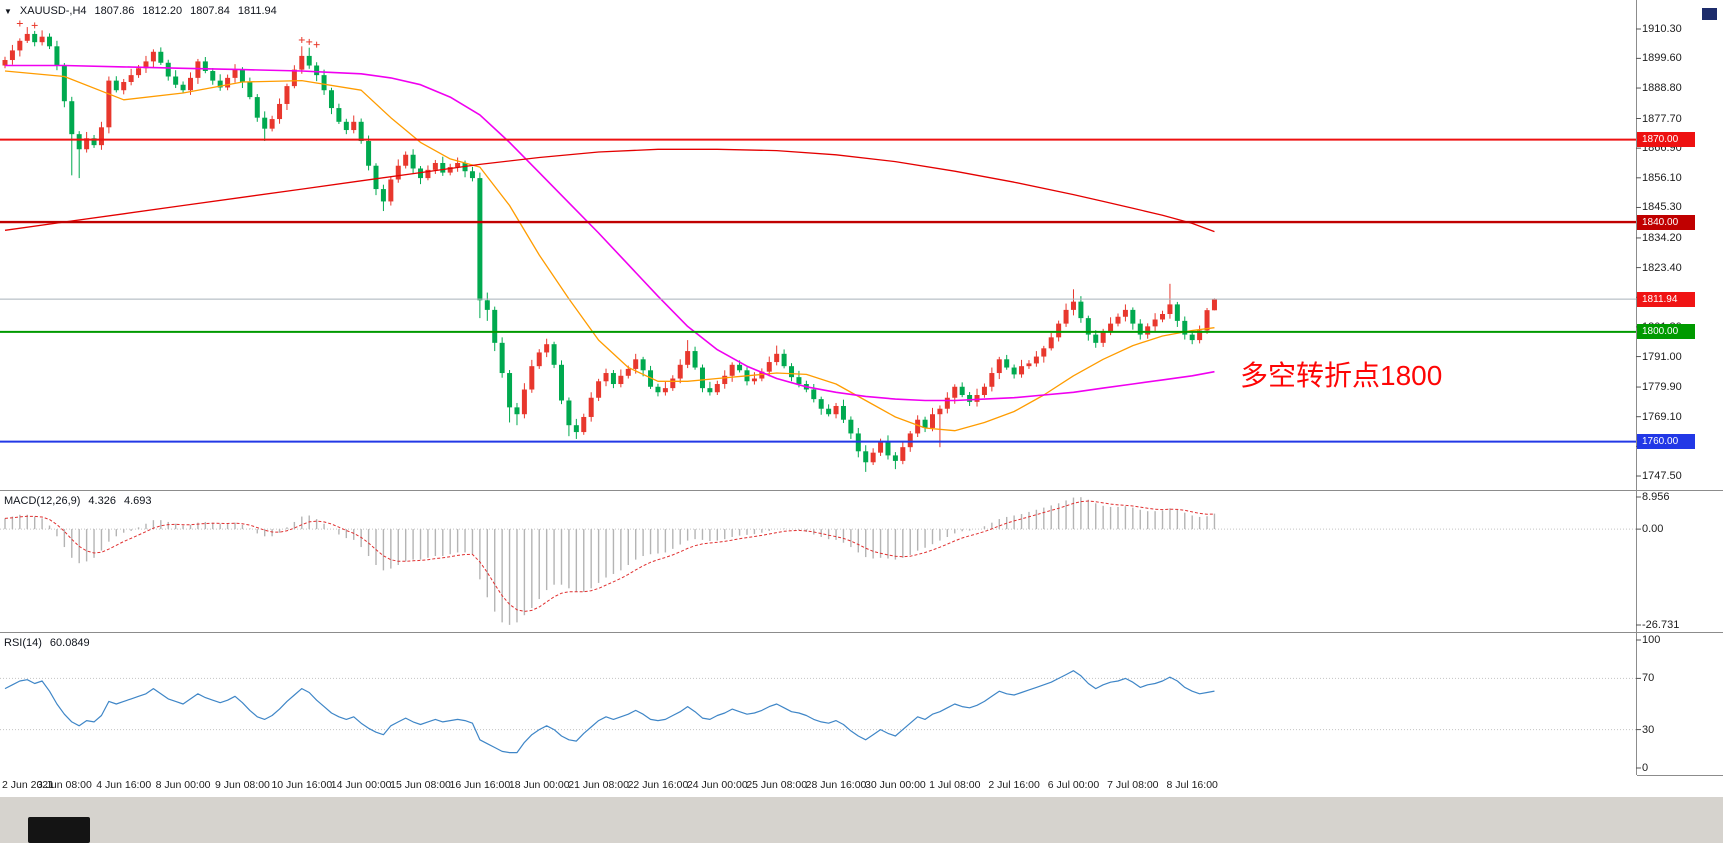 The width and height of the screenshot is (1723, 843). What do you see at coordinates (1133, 785) in the screenshot?
I see `time-axis-label: 7 Jul 08:00` at bounding box center [1133, 785].